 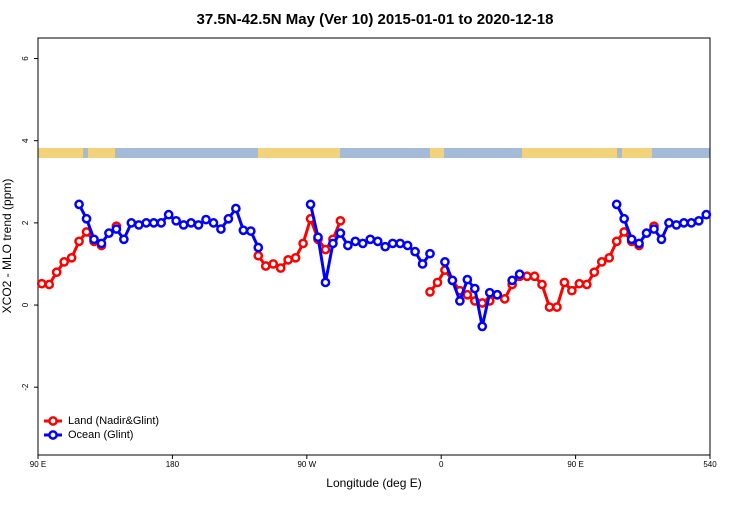 I want to click on map-strip, so click(x=374, y=153).